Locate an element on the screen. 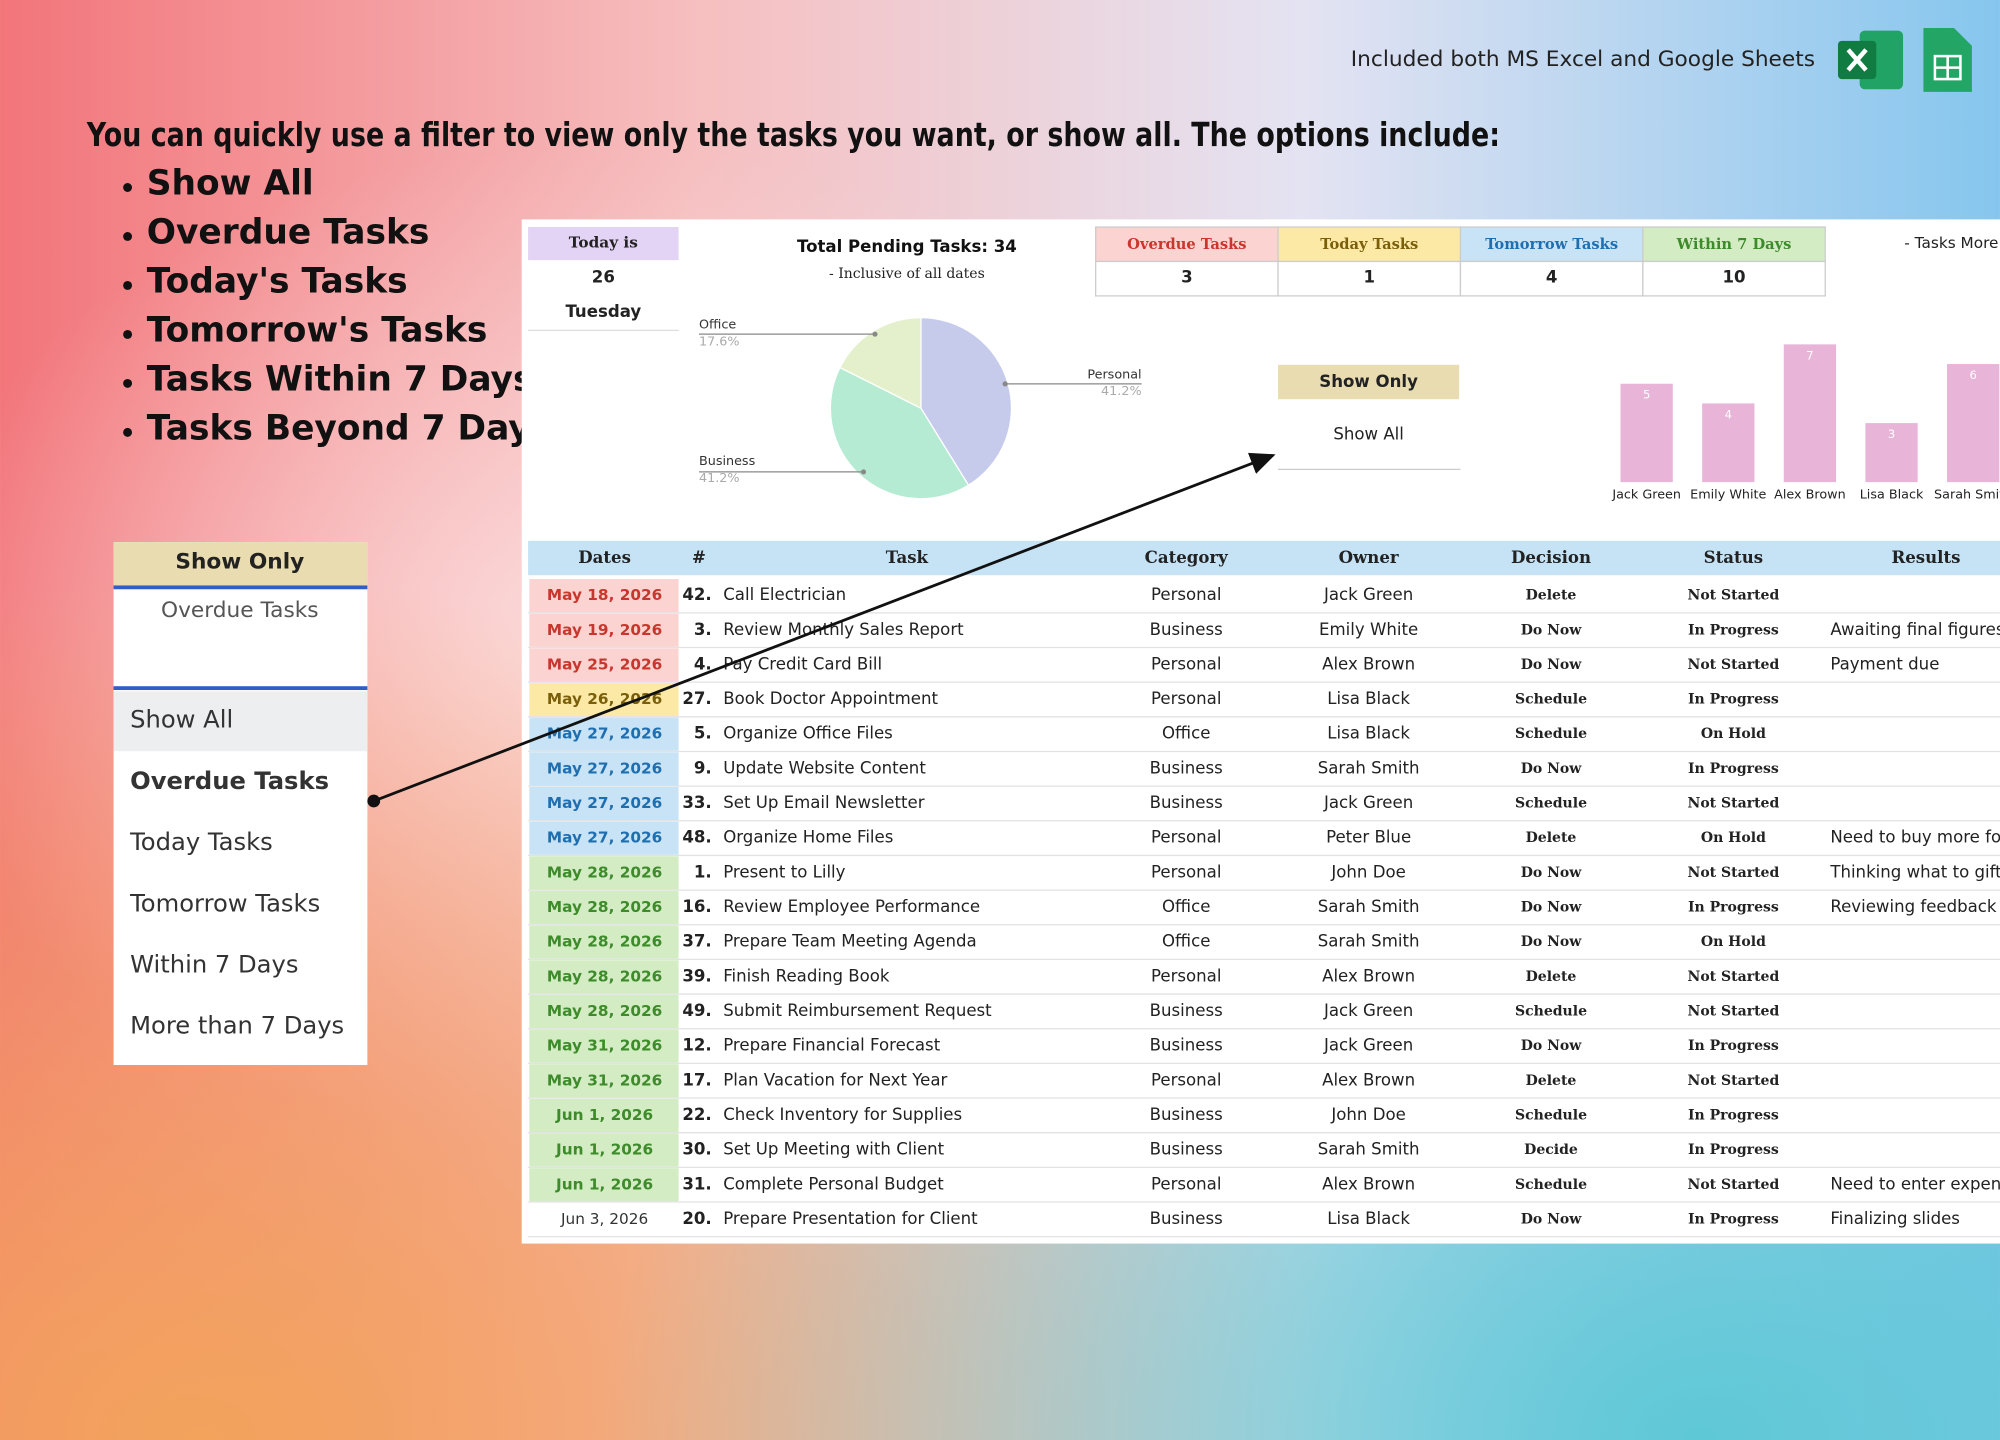 This screenshot has width=2000, height=1440. arrow is located at coordinates (824, 627).